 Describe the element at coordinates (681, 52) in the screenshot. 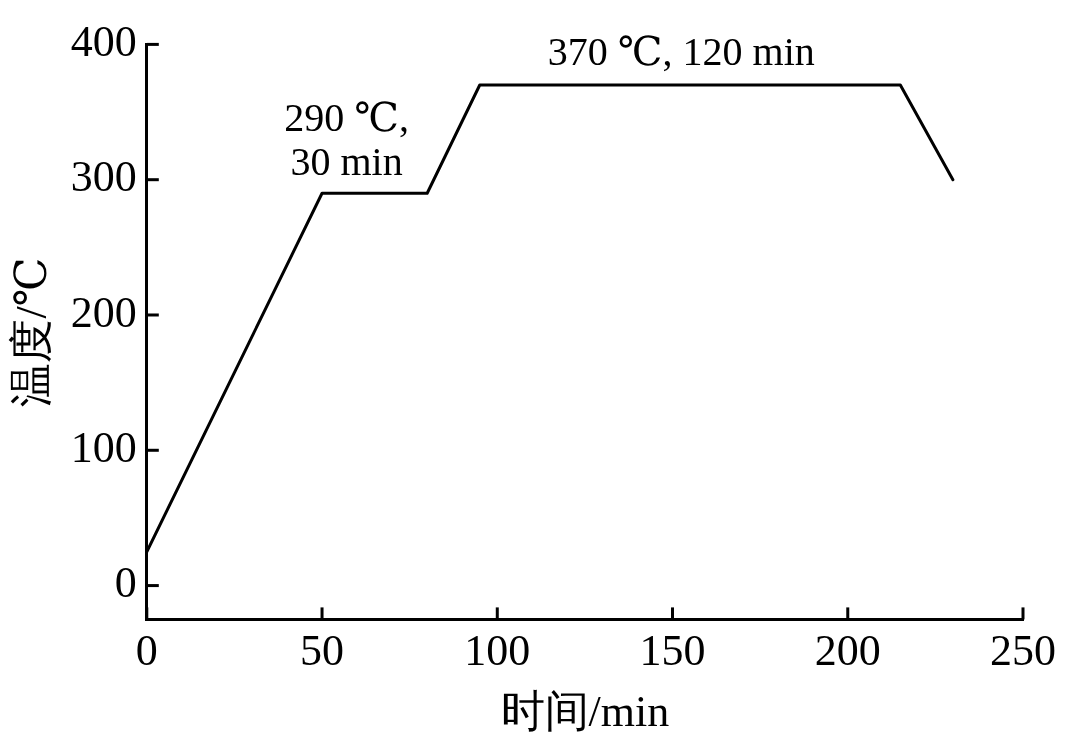

I see `annotation: 370 ℃, 120 min` at that location.